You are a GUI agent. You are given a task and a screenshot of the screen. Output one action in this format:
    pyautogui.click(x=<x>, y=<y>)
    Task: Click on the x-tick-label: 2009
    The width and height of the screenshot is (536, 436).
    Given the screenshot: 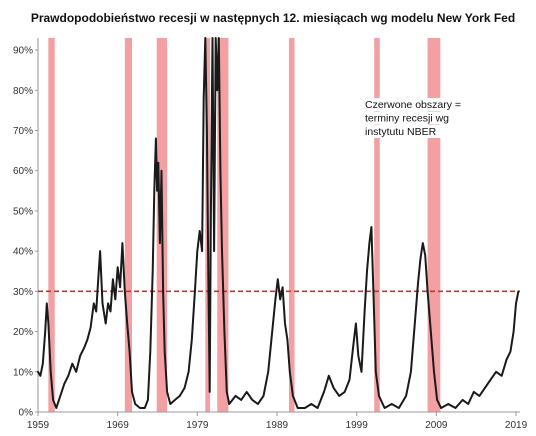 What is the action you would take?
    pyautogui.click(x=436, y=425)
    